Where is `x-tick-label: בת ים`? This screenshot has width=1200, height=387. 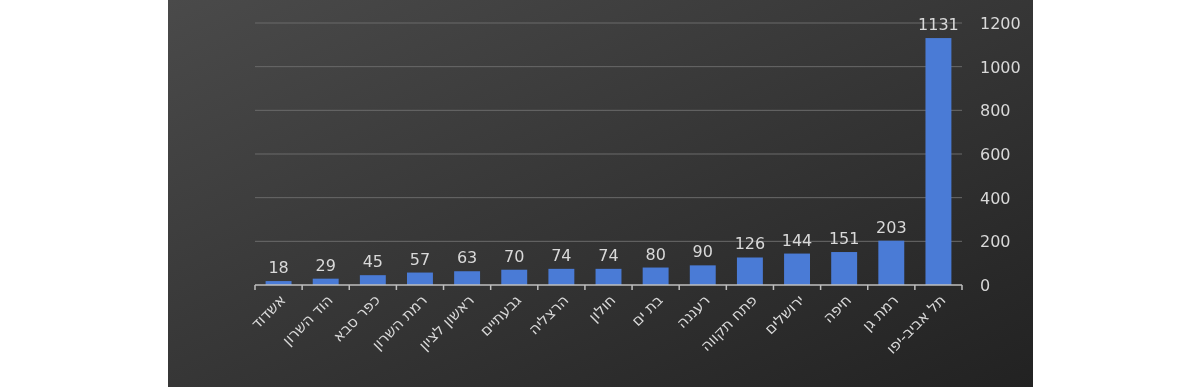
x-tick-label: בת ים is located at coordinates (647, 310).